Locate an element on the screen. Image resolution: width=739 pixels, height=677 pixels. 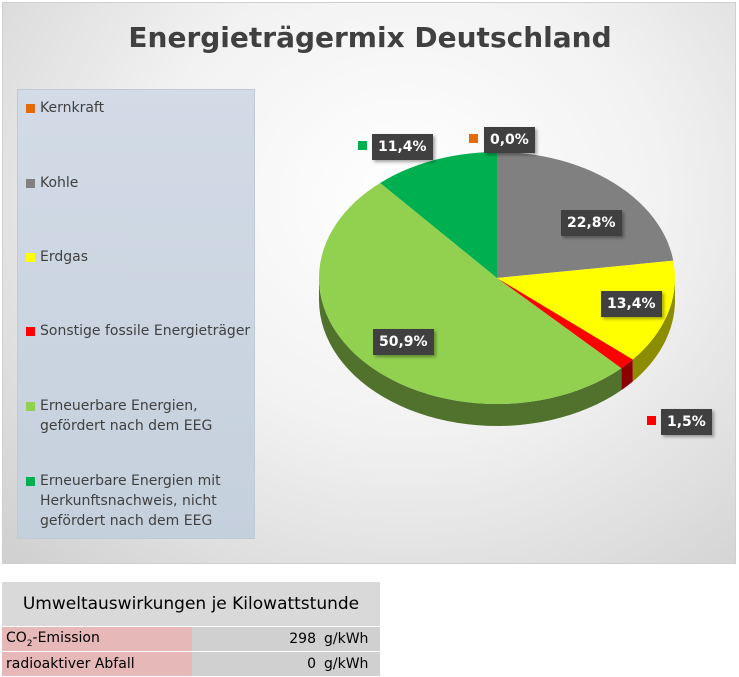
data-label-kohle: 22,8% is located at coordinates (591, 223).